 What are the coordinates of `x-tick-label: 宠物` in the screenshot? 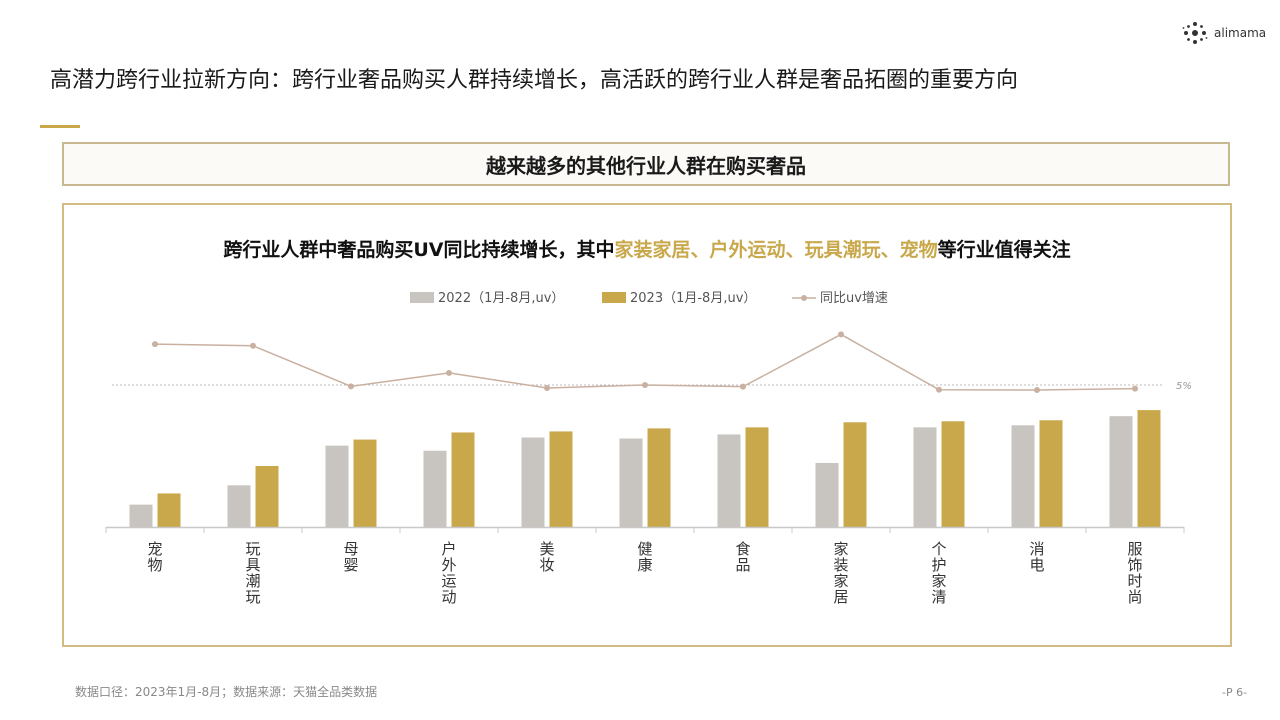 It's located at (154, 557).